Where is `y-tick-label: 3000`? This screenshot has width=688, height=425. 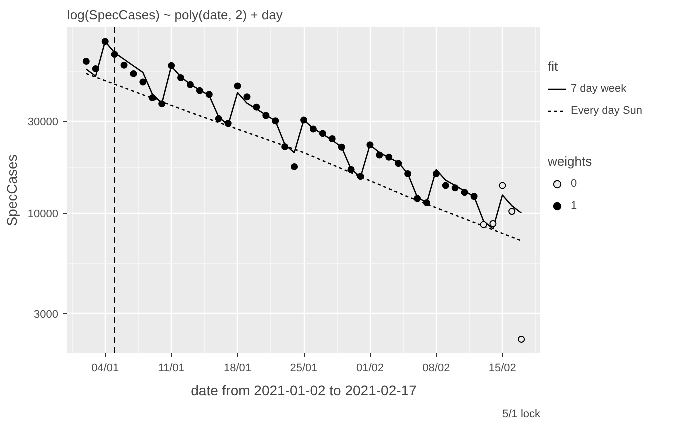 y-tick-label: 3000 is located at coordinates (46, 314).